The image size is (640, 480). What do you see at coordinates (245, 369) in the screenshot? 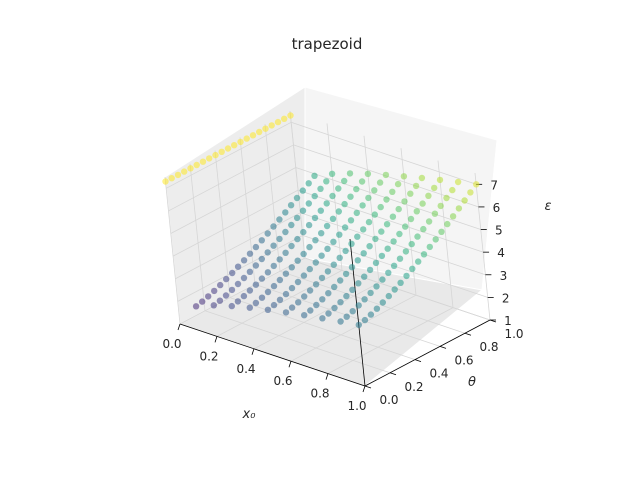
I see `x-tick-label: 0.4` at bounding box center [245, 369].